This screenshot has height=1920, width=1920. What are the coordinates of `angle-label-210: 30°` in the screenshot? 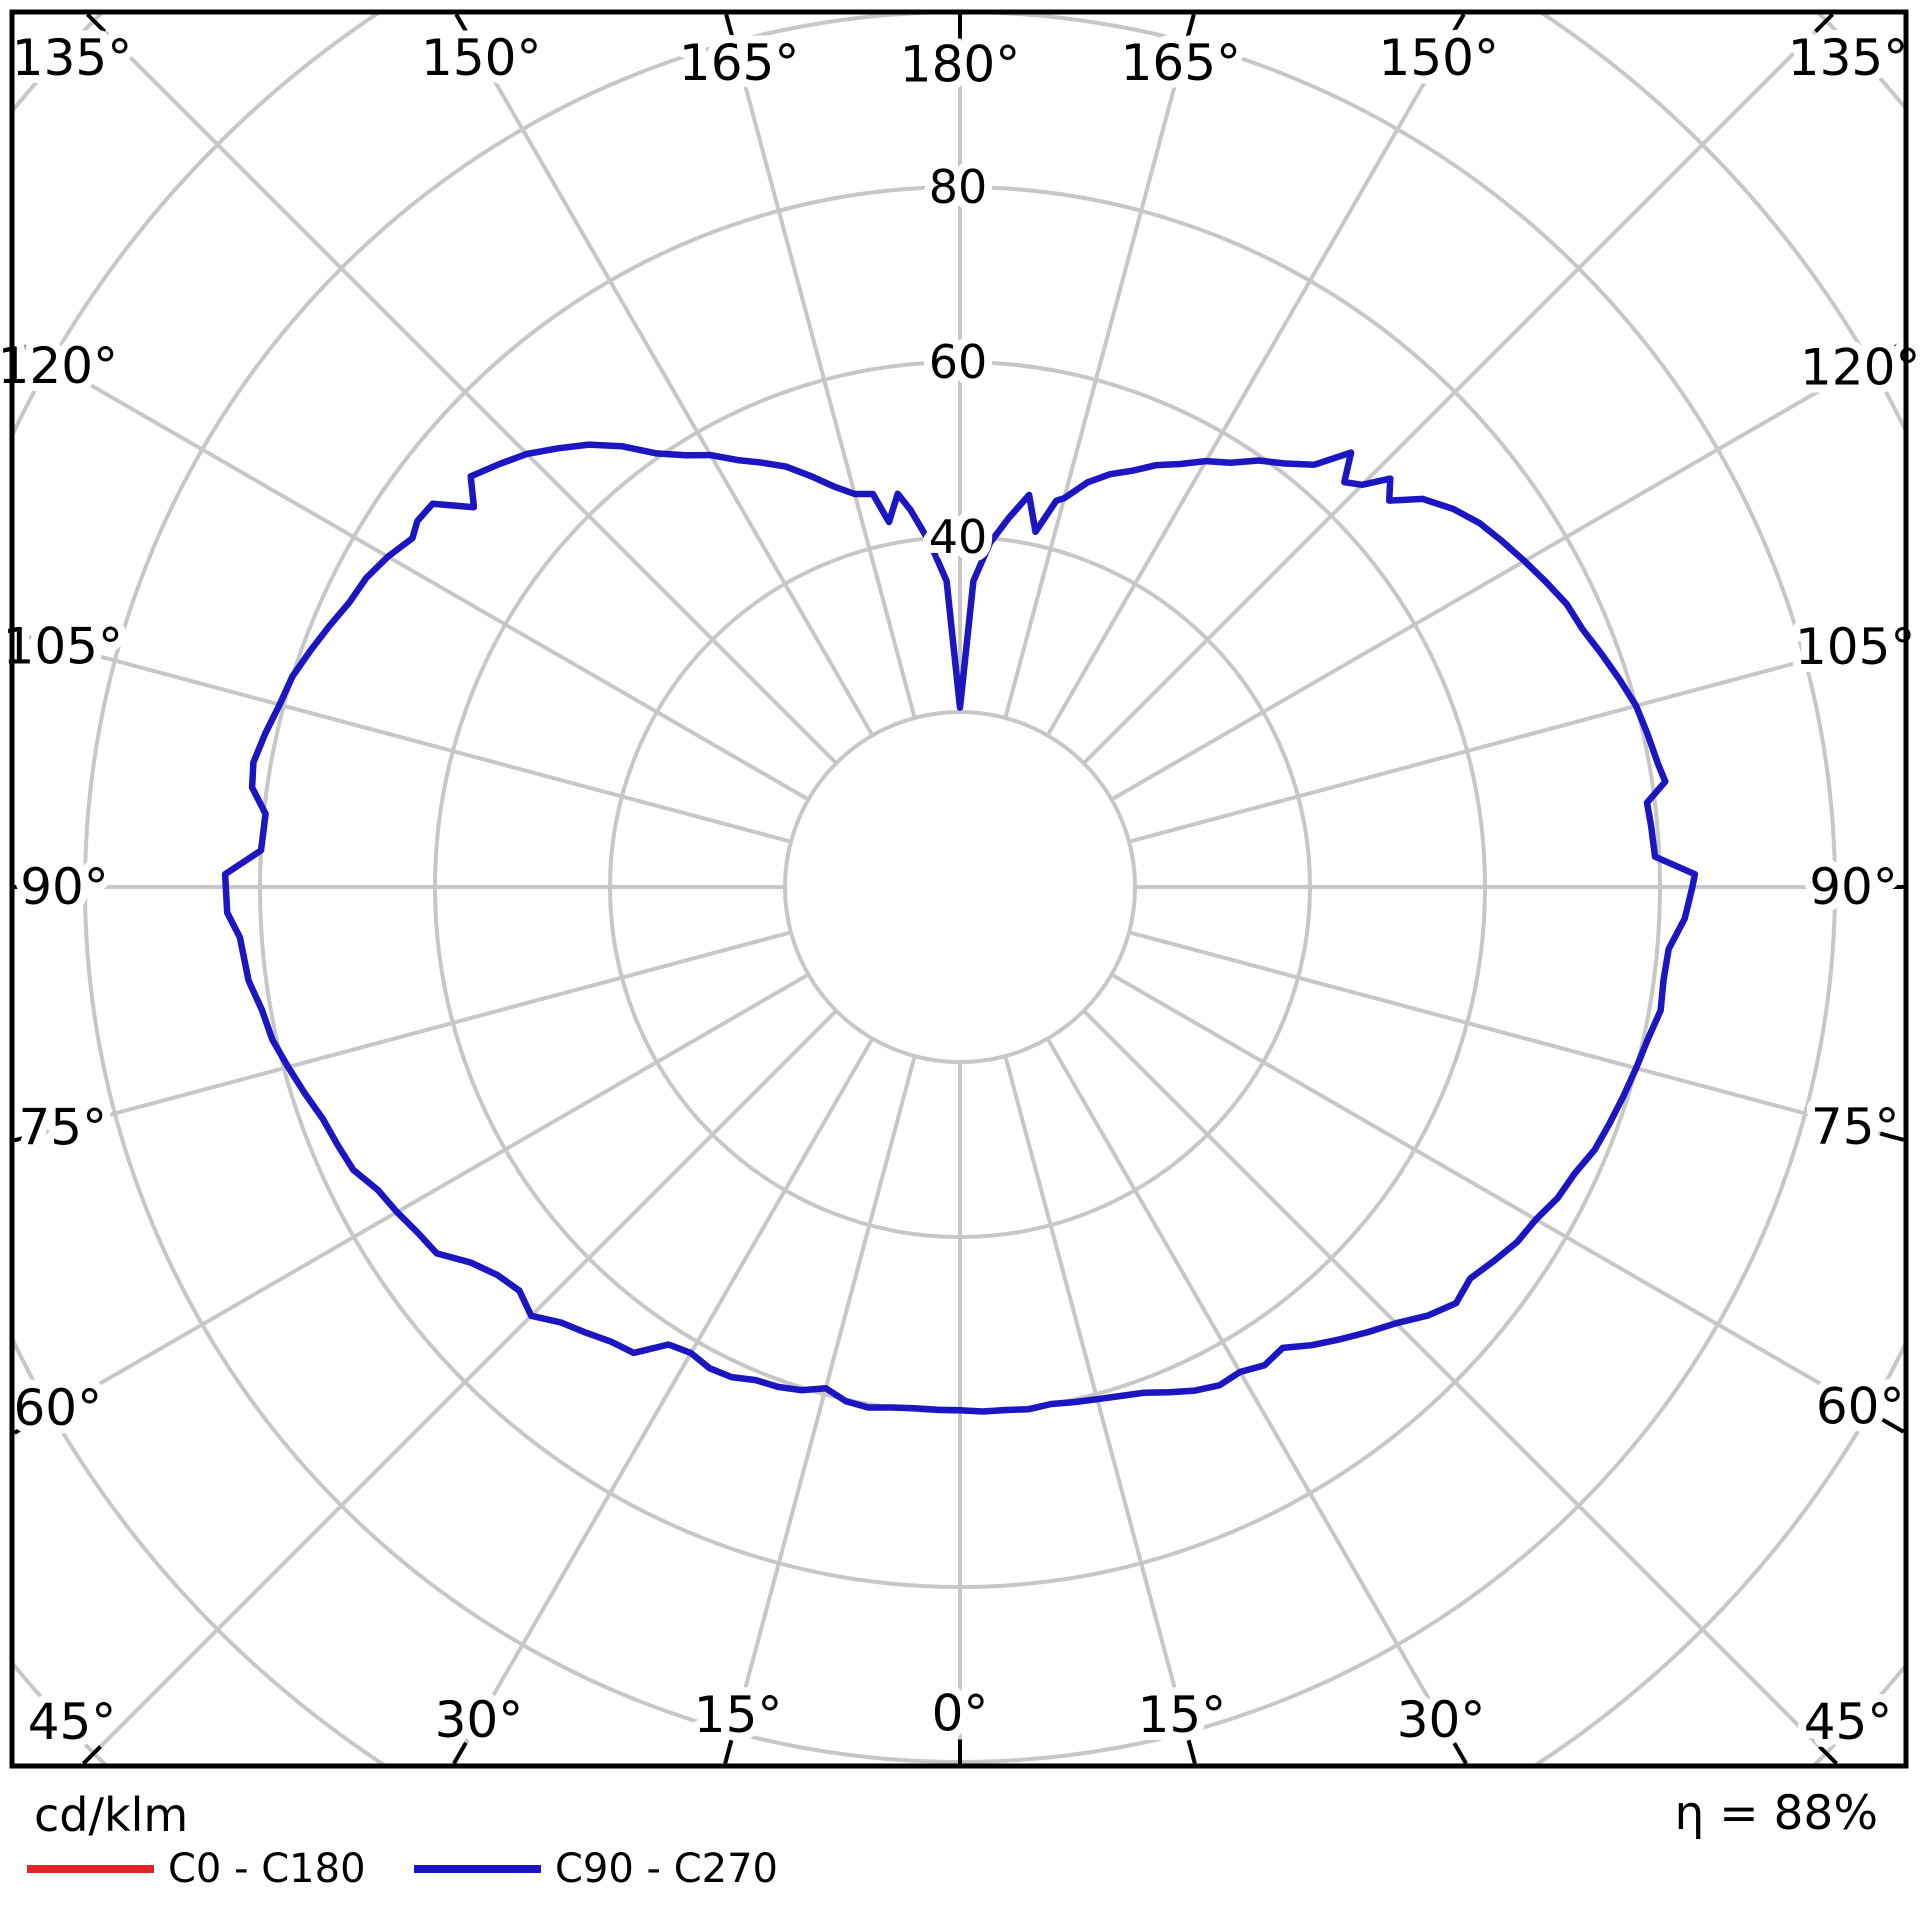 It's located at (479, 1720).